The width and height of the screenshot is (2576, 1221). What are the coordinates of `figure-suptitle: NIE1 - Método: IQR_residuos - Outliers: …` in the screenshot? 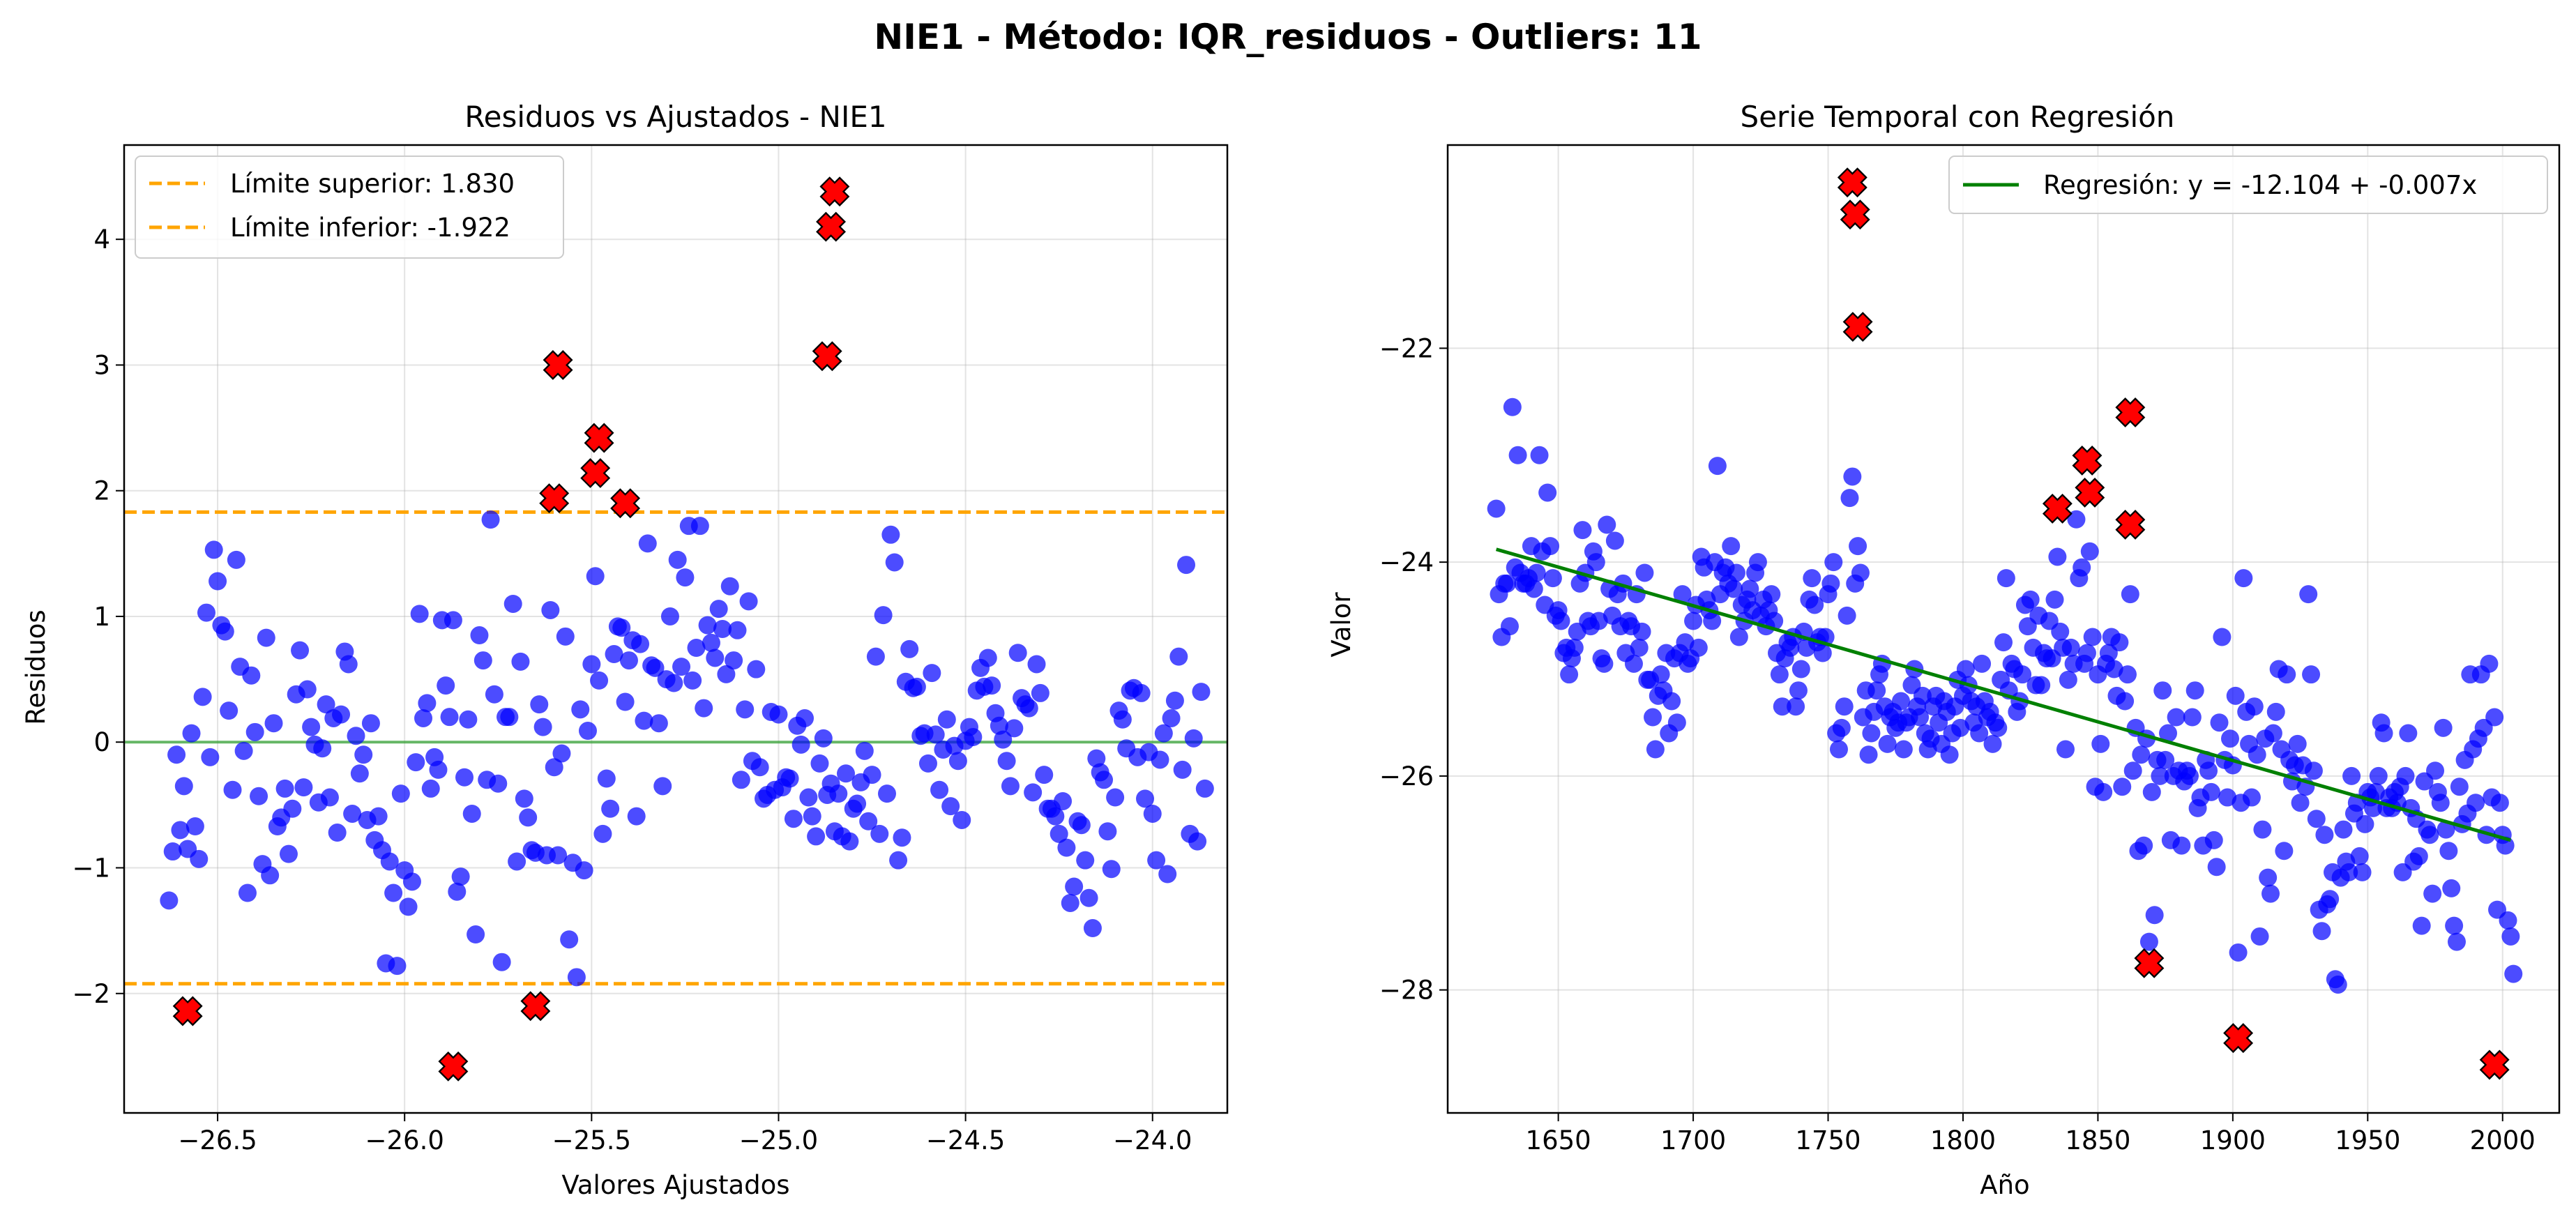 It's located at (1288, 37).